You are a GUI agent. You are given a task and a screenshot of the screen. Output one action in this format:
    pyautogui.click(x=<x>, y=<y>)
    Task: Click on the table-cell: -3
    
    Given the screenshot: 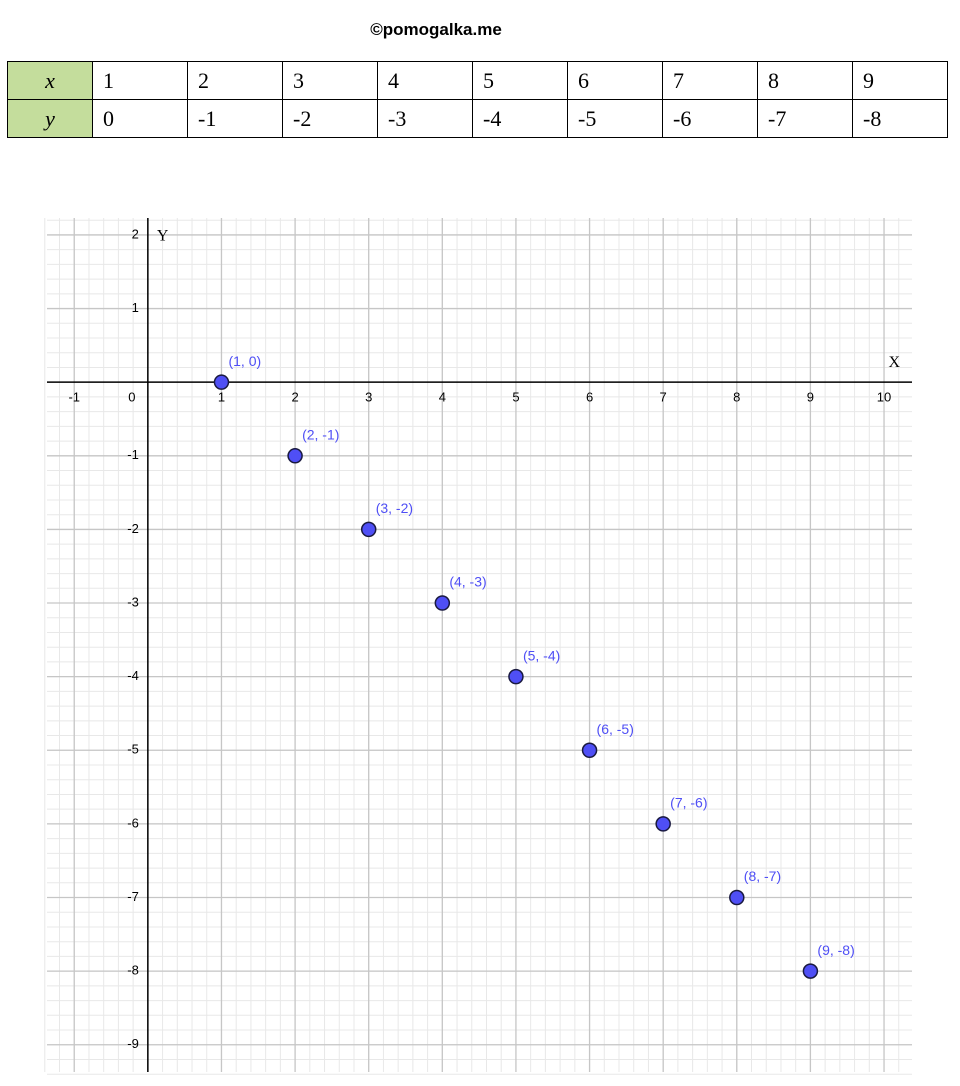 What is the action you would take?
    pyautogui.click(x=425, y=118)
    